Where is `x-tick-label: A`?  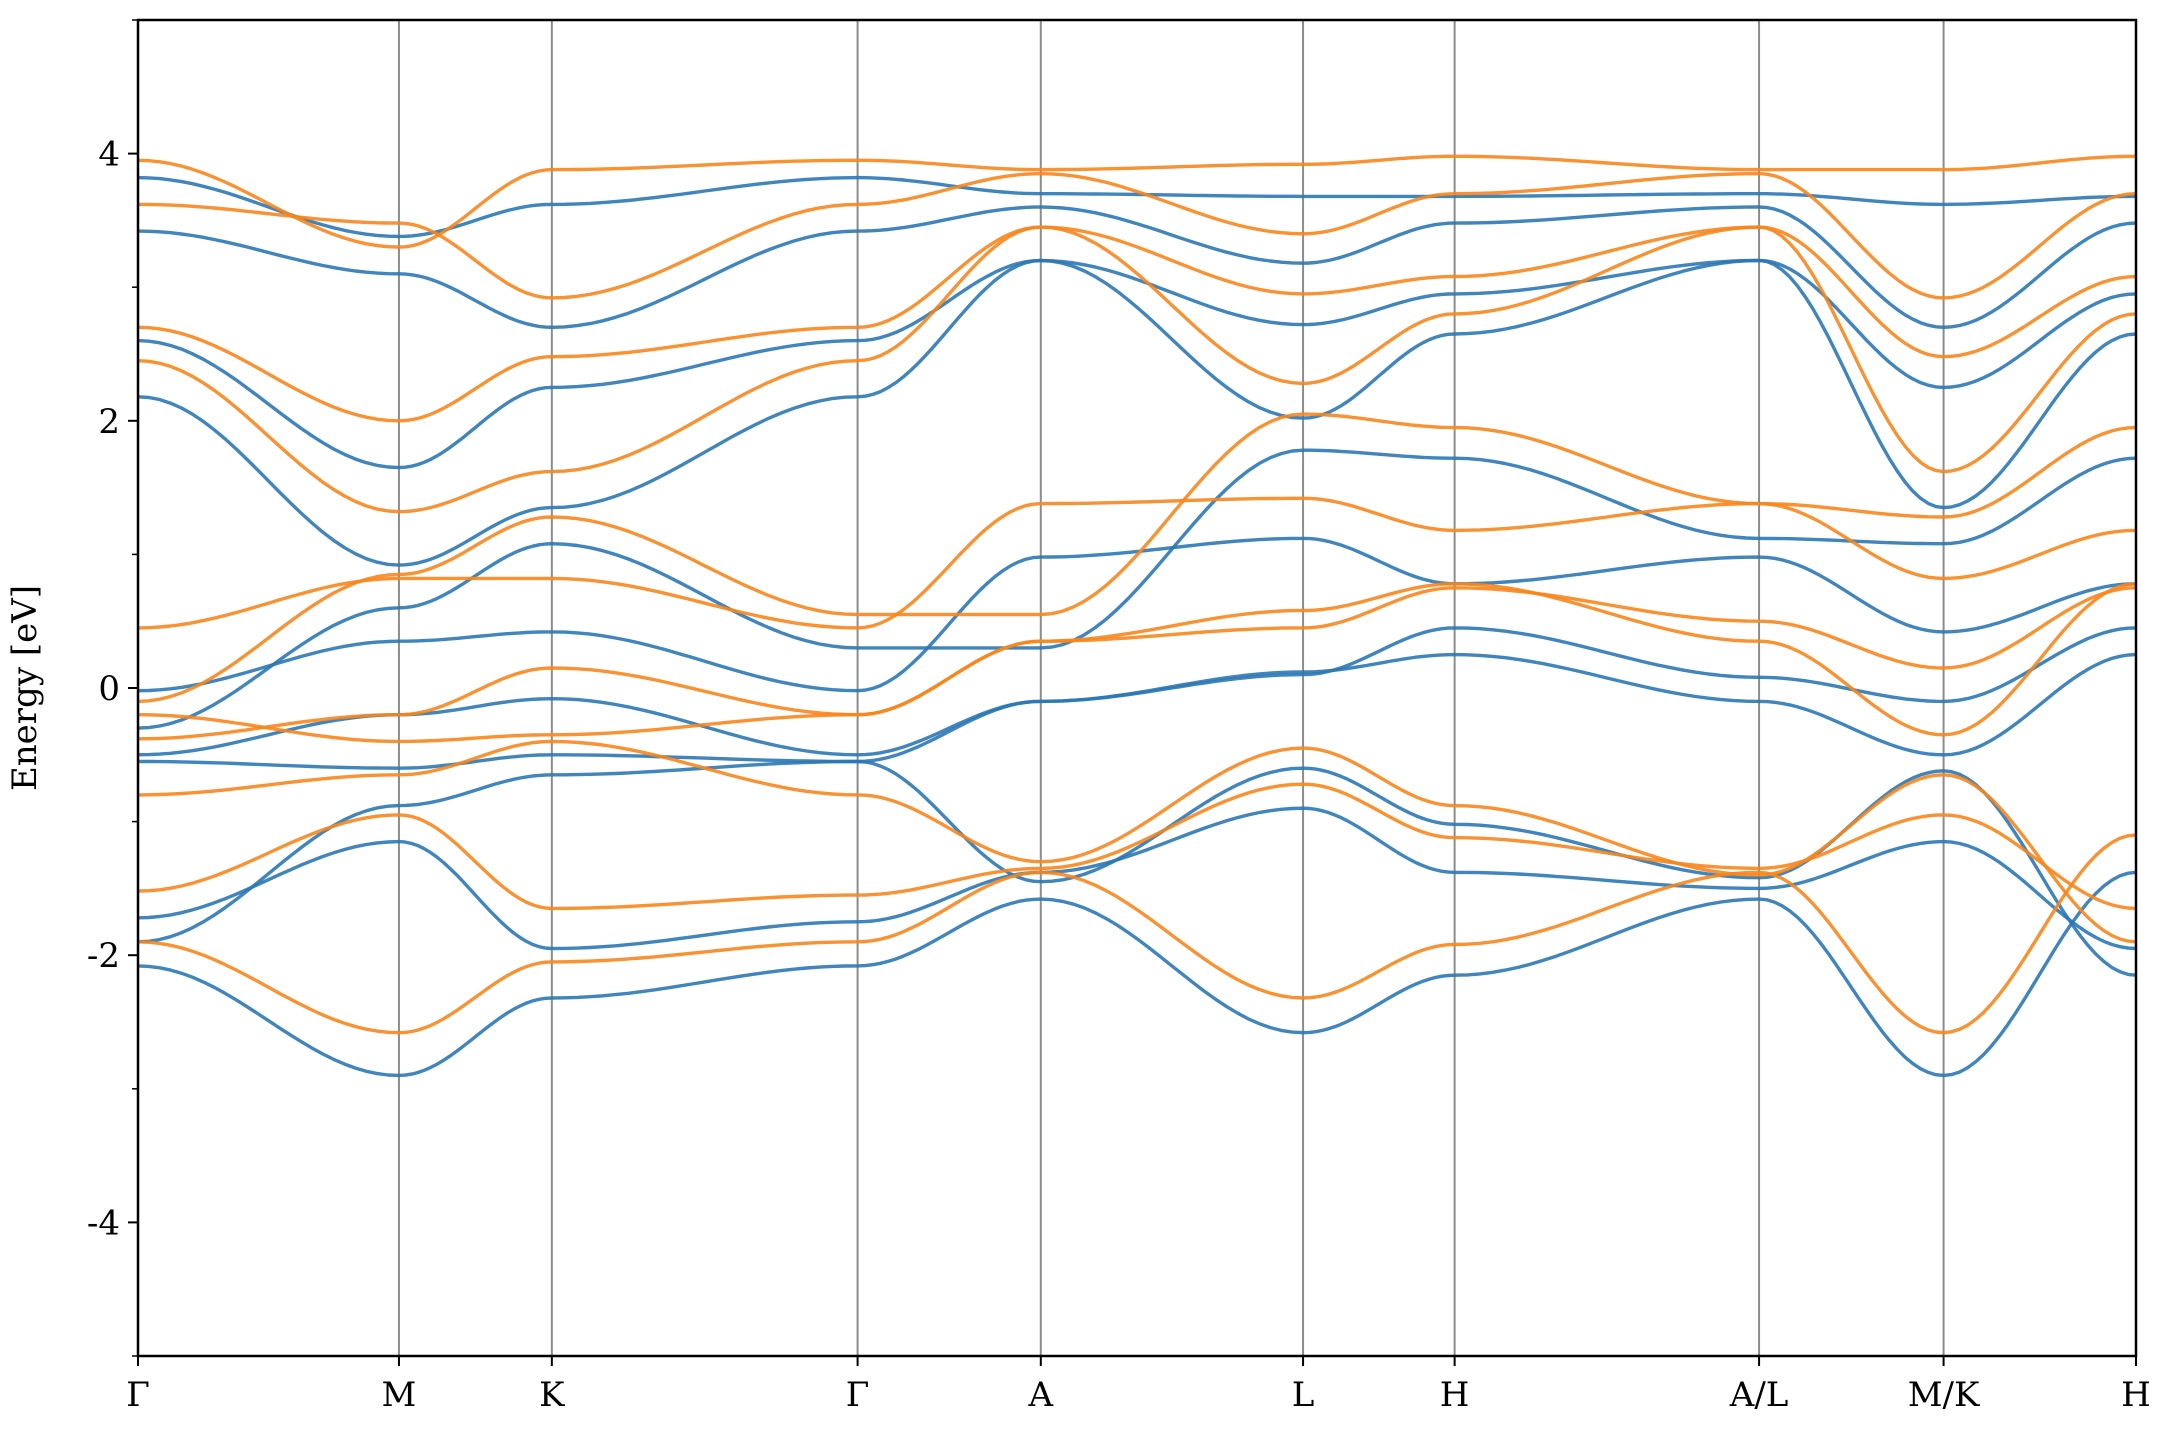
x-tick-label: A is located at coordinates (1041, 1395).